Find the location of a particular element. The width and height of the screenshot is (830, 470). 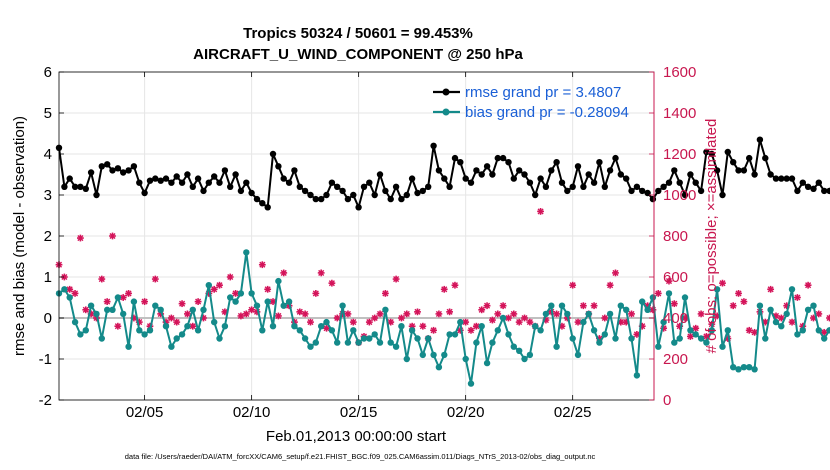

y-axis-left: -2 -1 0 1 2 3 4 5 6 is located at coordinates (51, 236).